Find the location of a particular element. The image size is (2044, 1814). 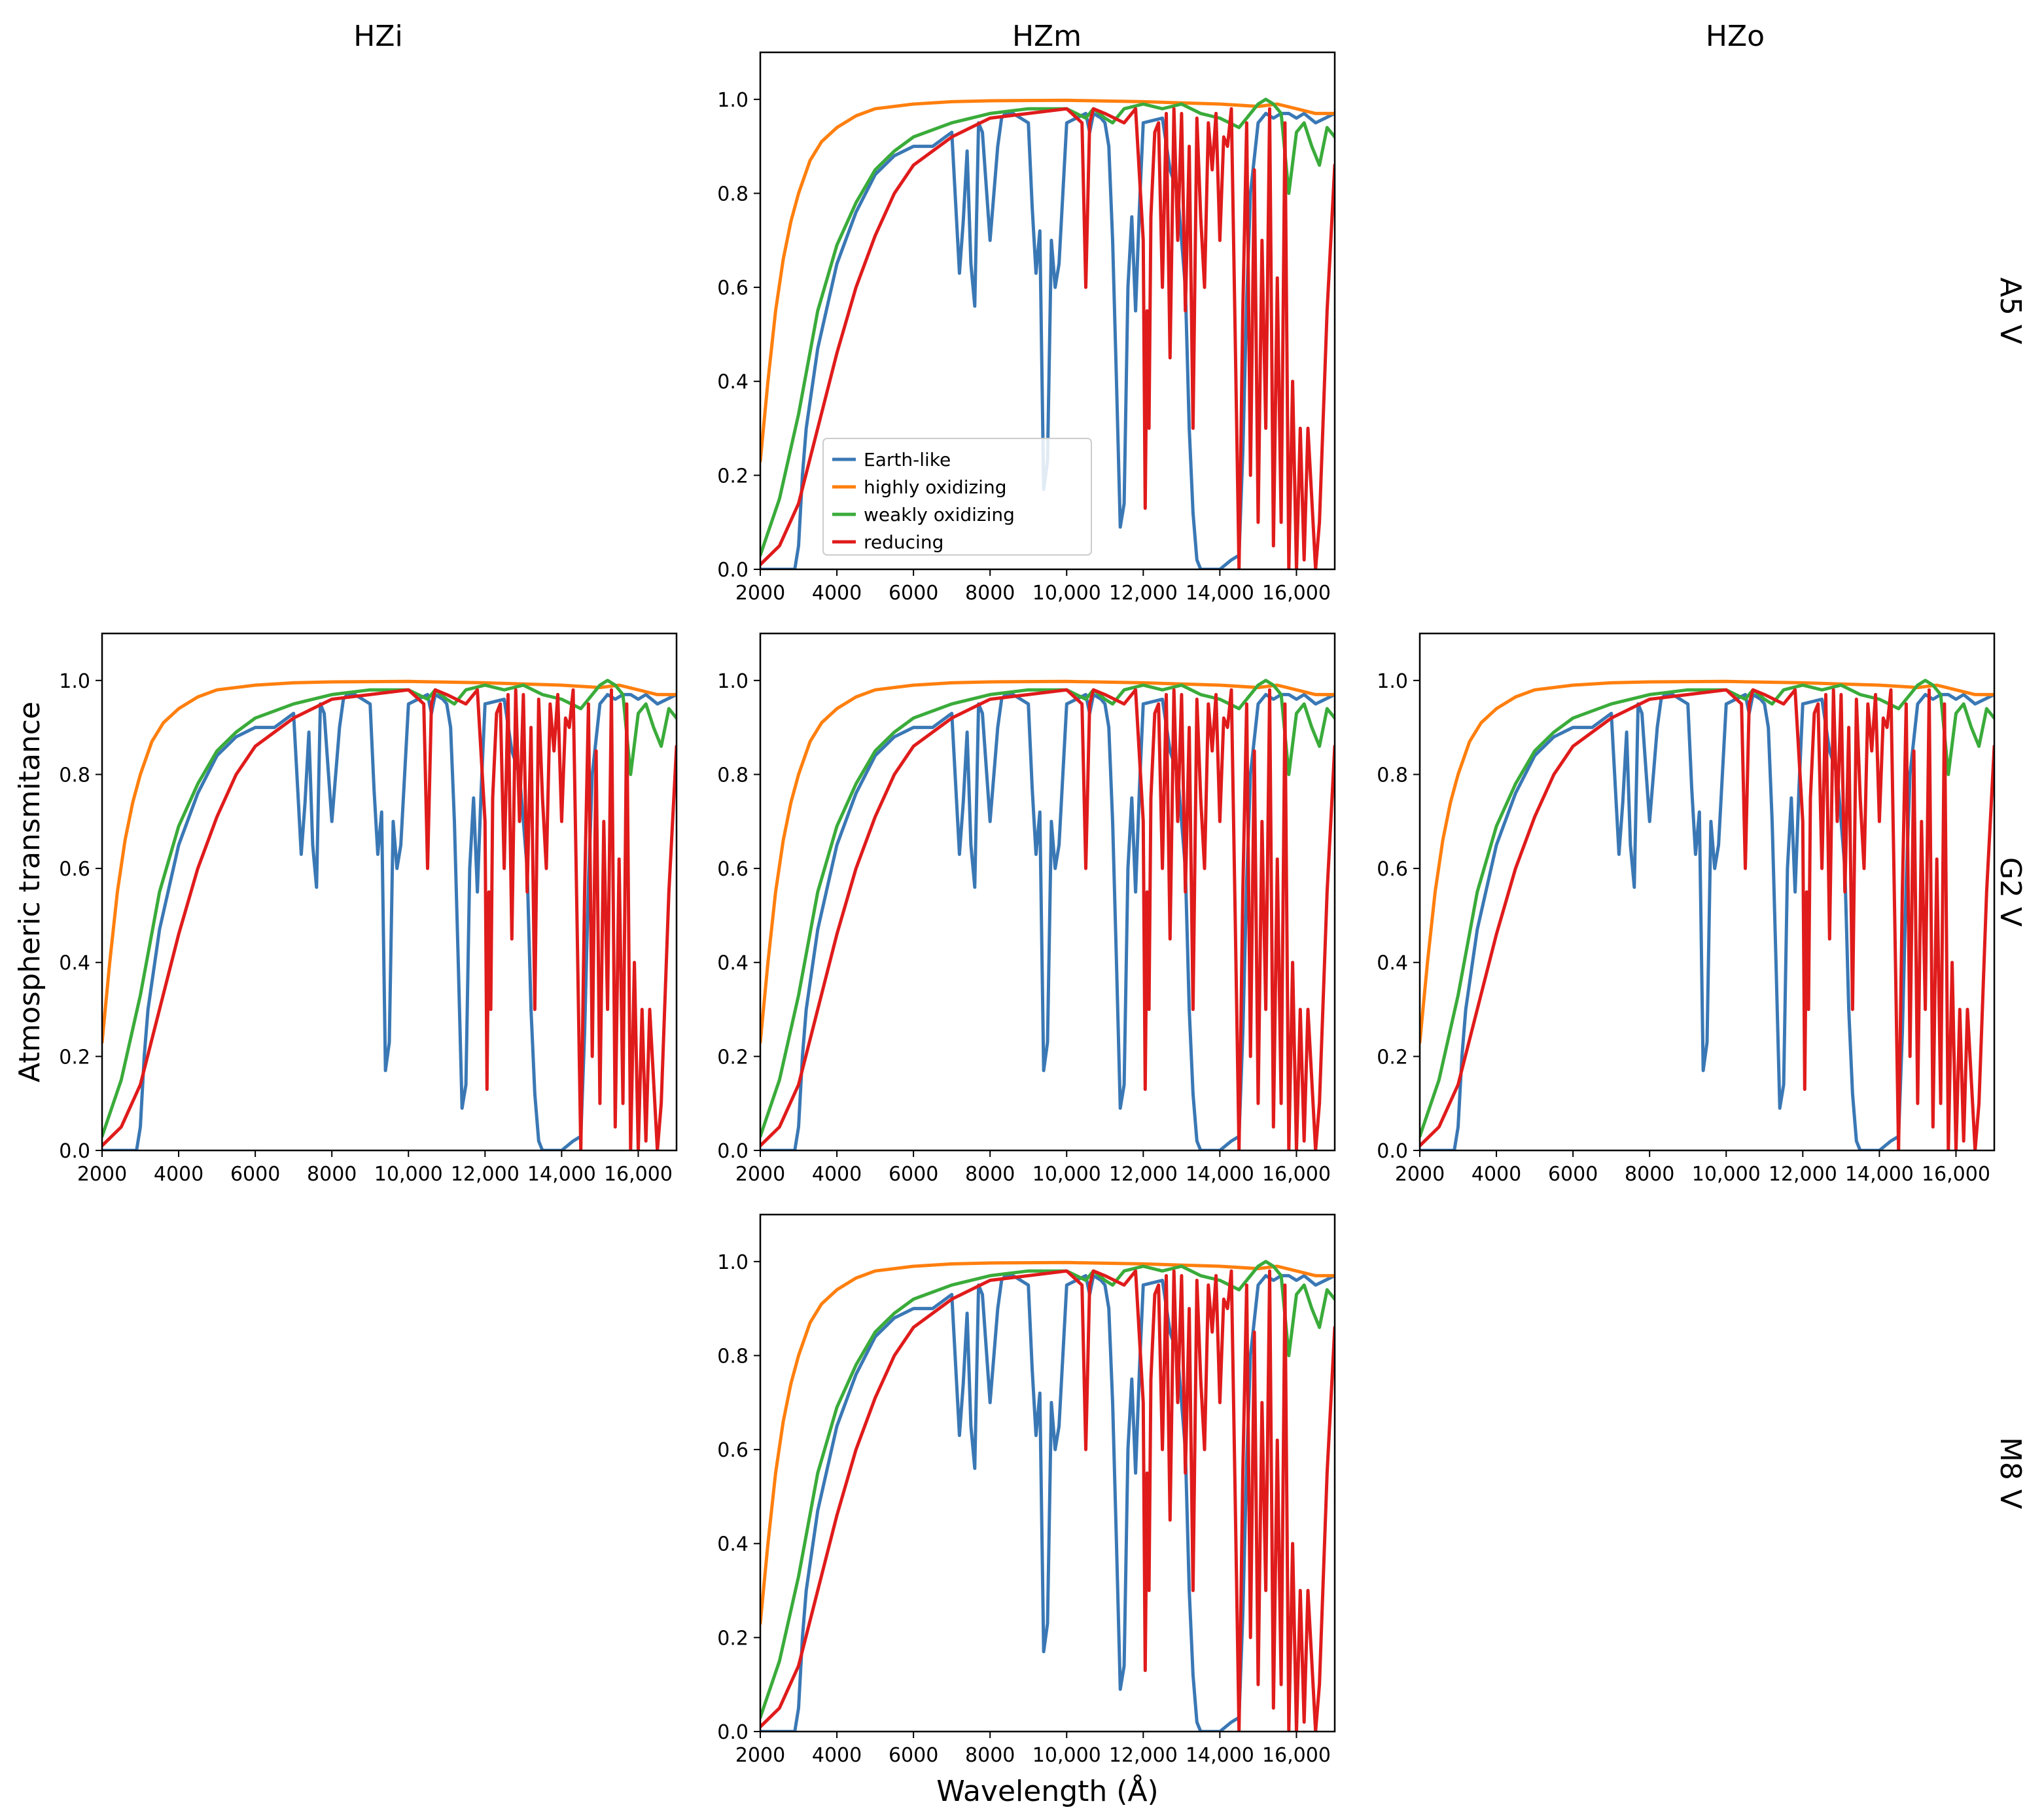

y-axis-label: Atmospheric transmitance is located at coordinates (29, 892).